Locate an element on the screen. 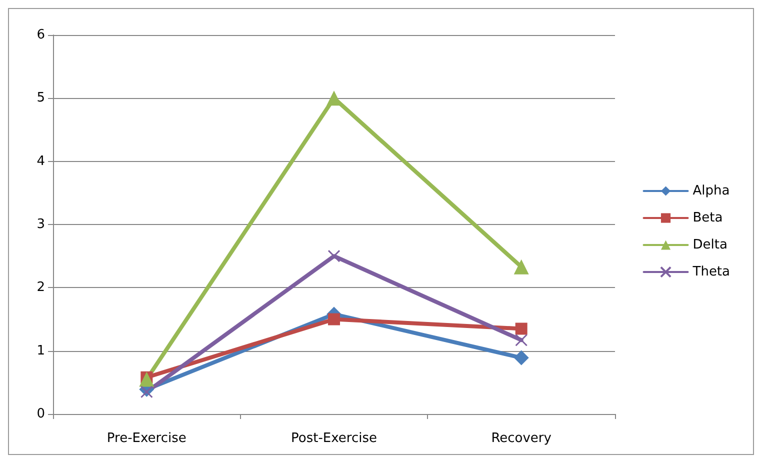 The width and height of the screenshot is (764, 465). y-tick-label: 4 is located at coordinates (40, 161).